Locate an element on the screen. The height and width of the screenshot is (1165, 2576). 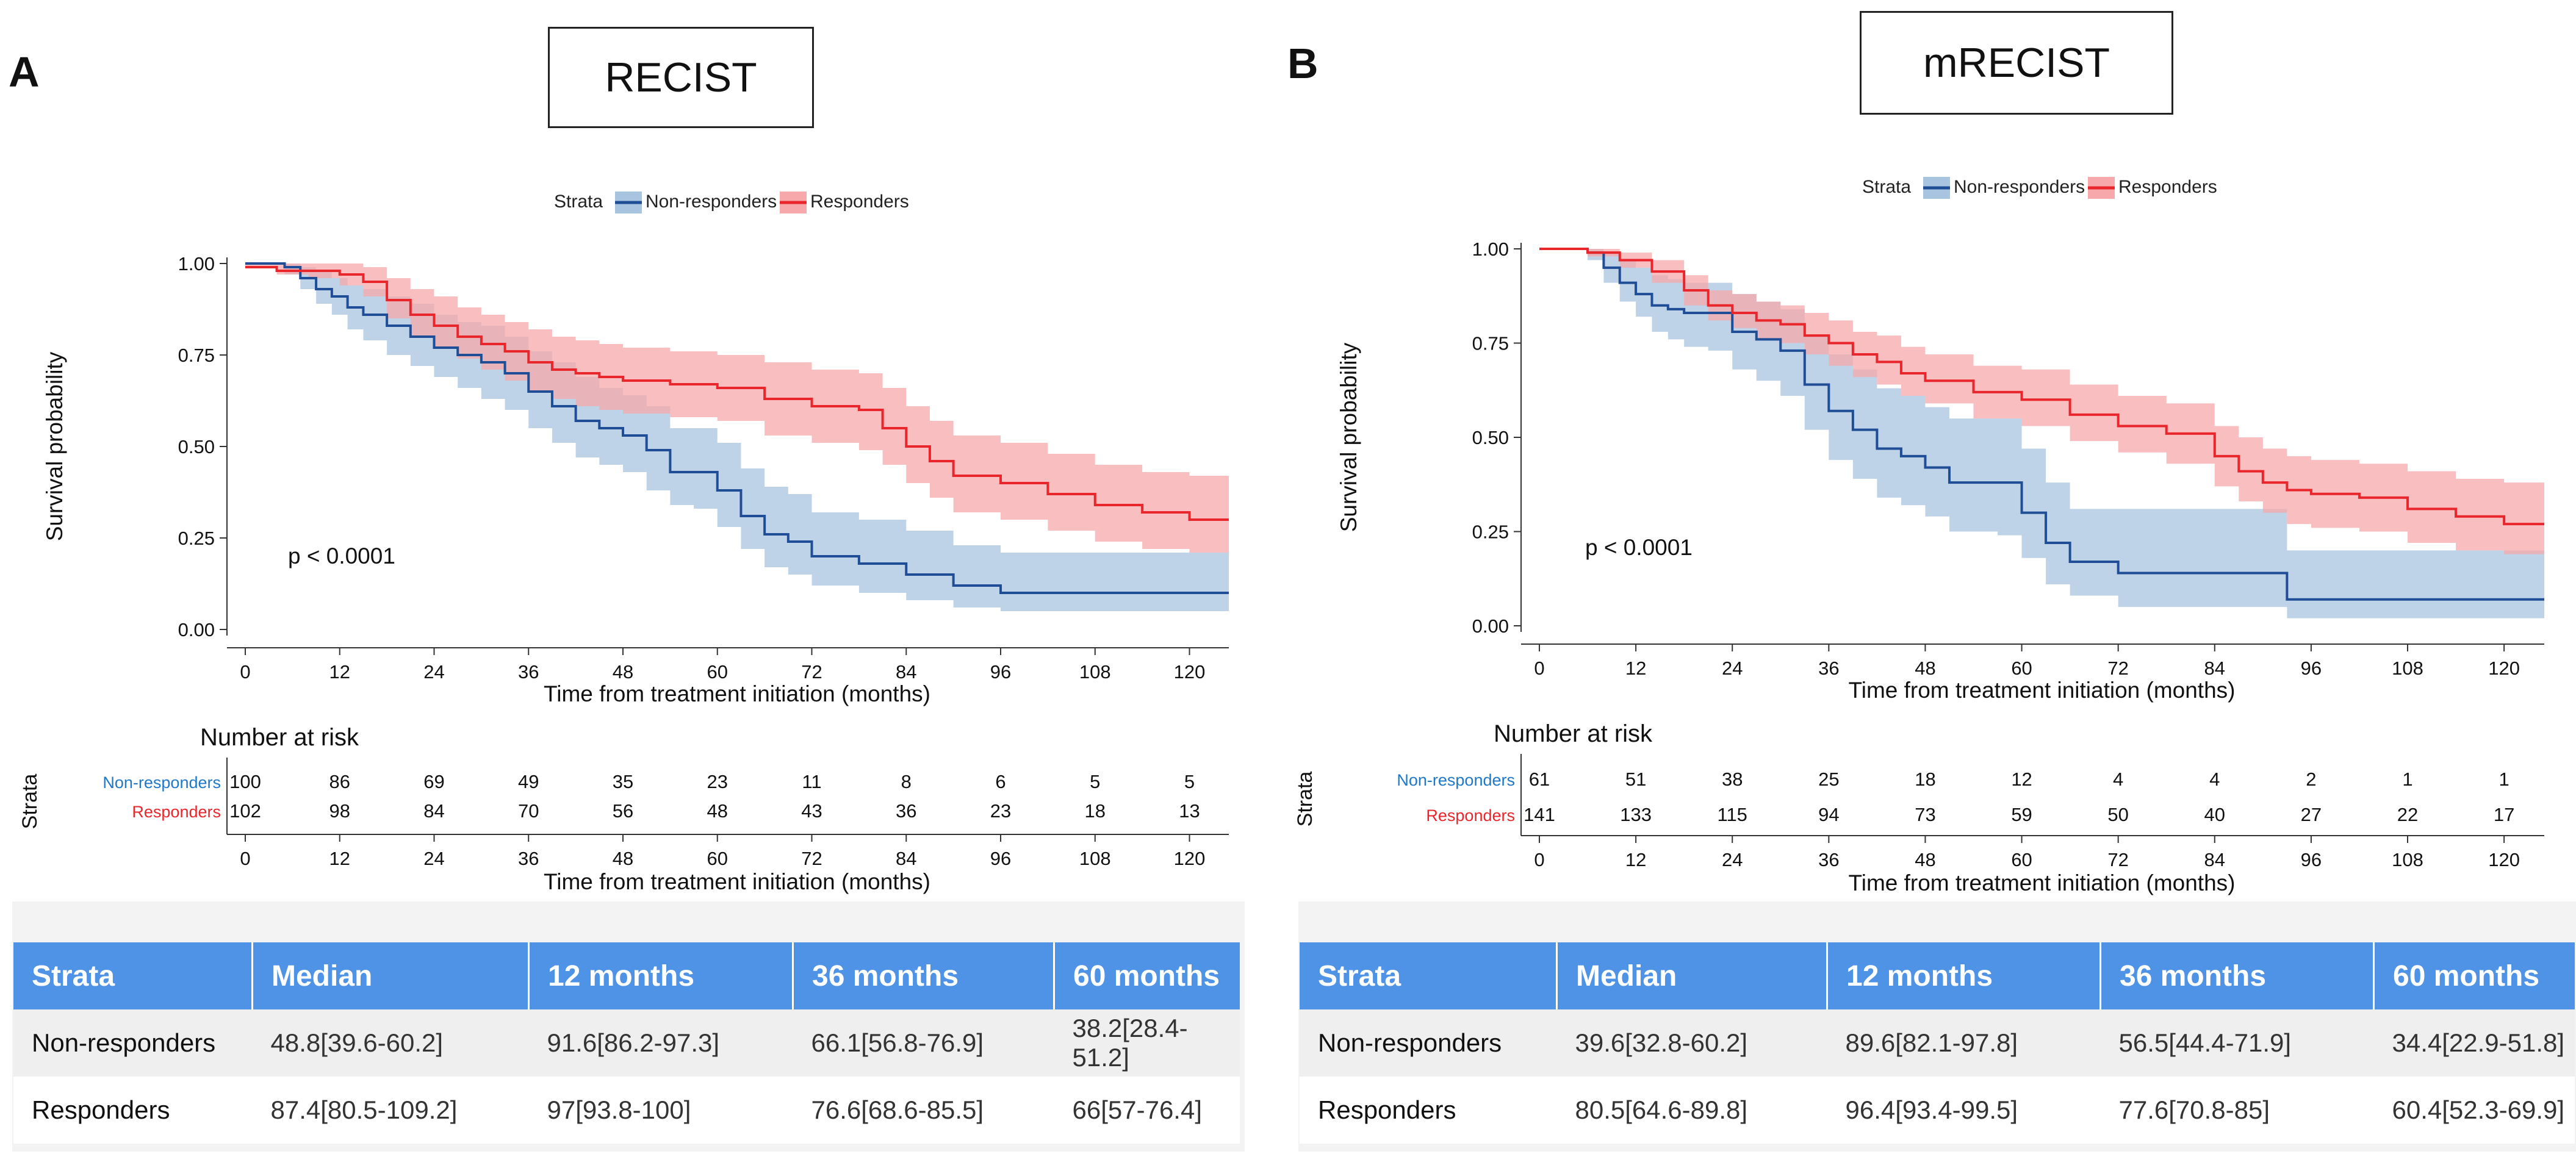
risk-x-tick-label: 108 is located at coordinates (2407, 859).